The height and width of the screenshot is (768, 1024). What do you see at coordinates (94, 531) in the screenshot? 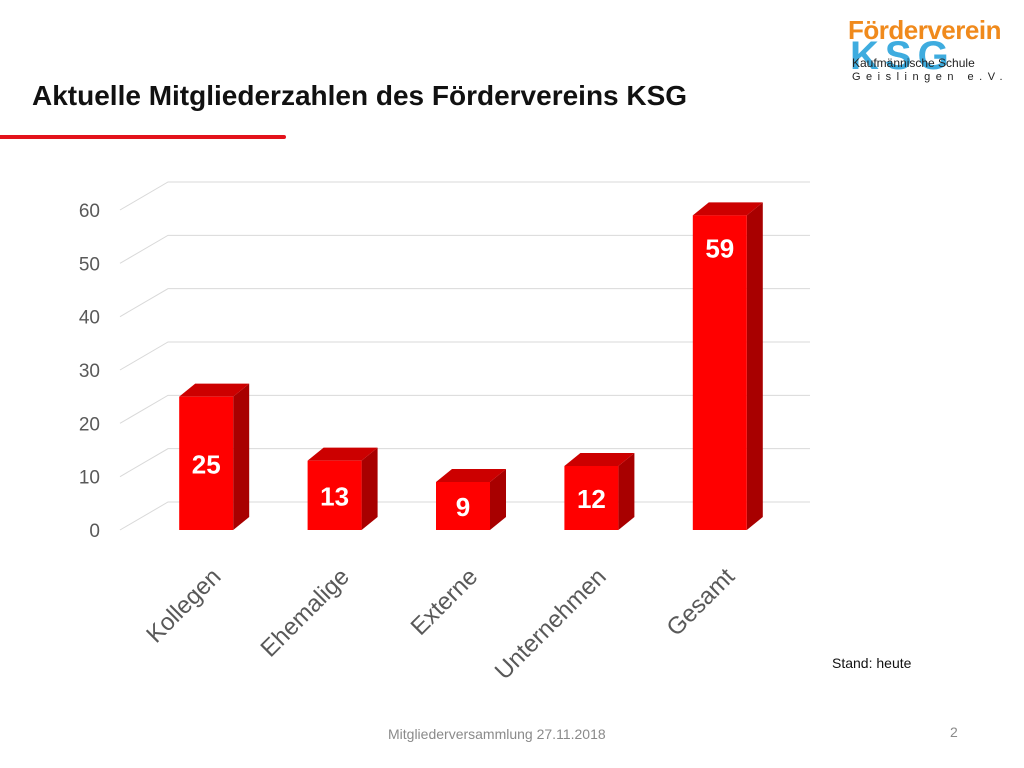
I see `y-tick-label: 0` at bounding box center [94, 531].